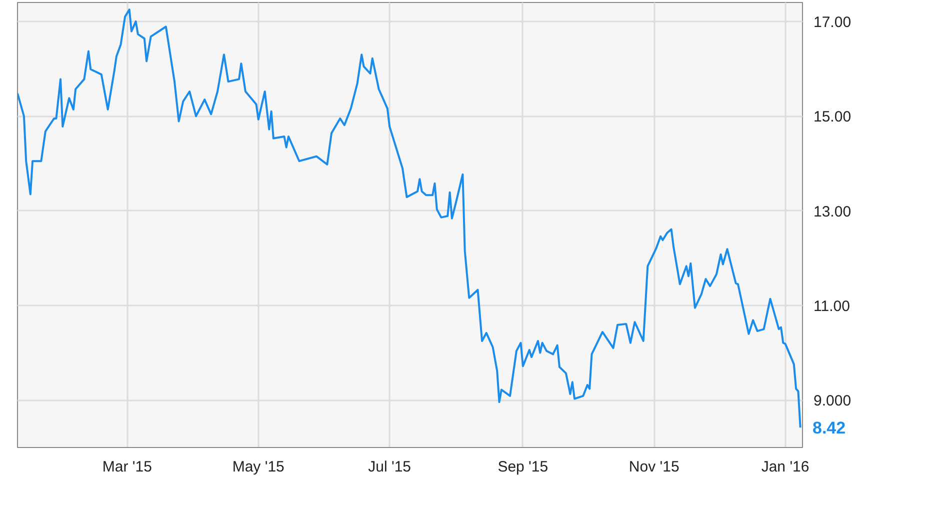  What do you see at coordinates (833, 401) in the screenshot?
I see `y-tick-label: 9.000` at bounding box center [833, 401].